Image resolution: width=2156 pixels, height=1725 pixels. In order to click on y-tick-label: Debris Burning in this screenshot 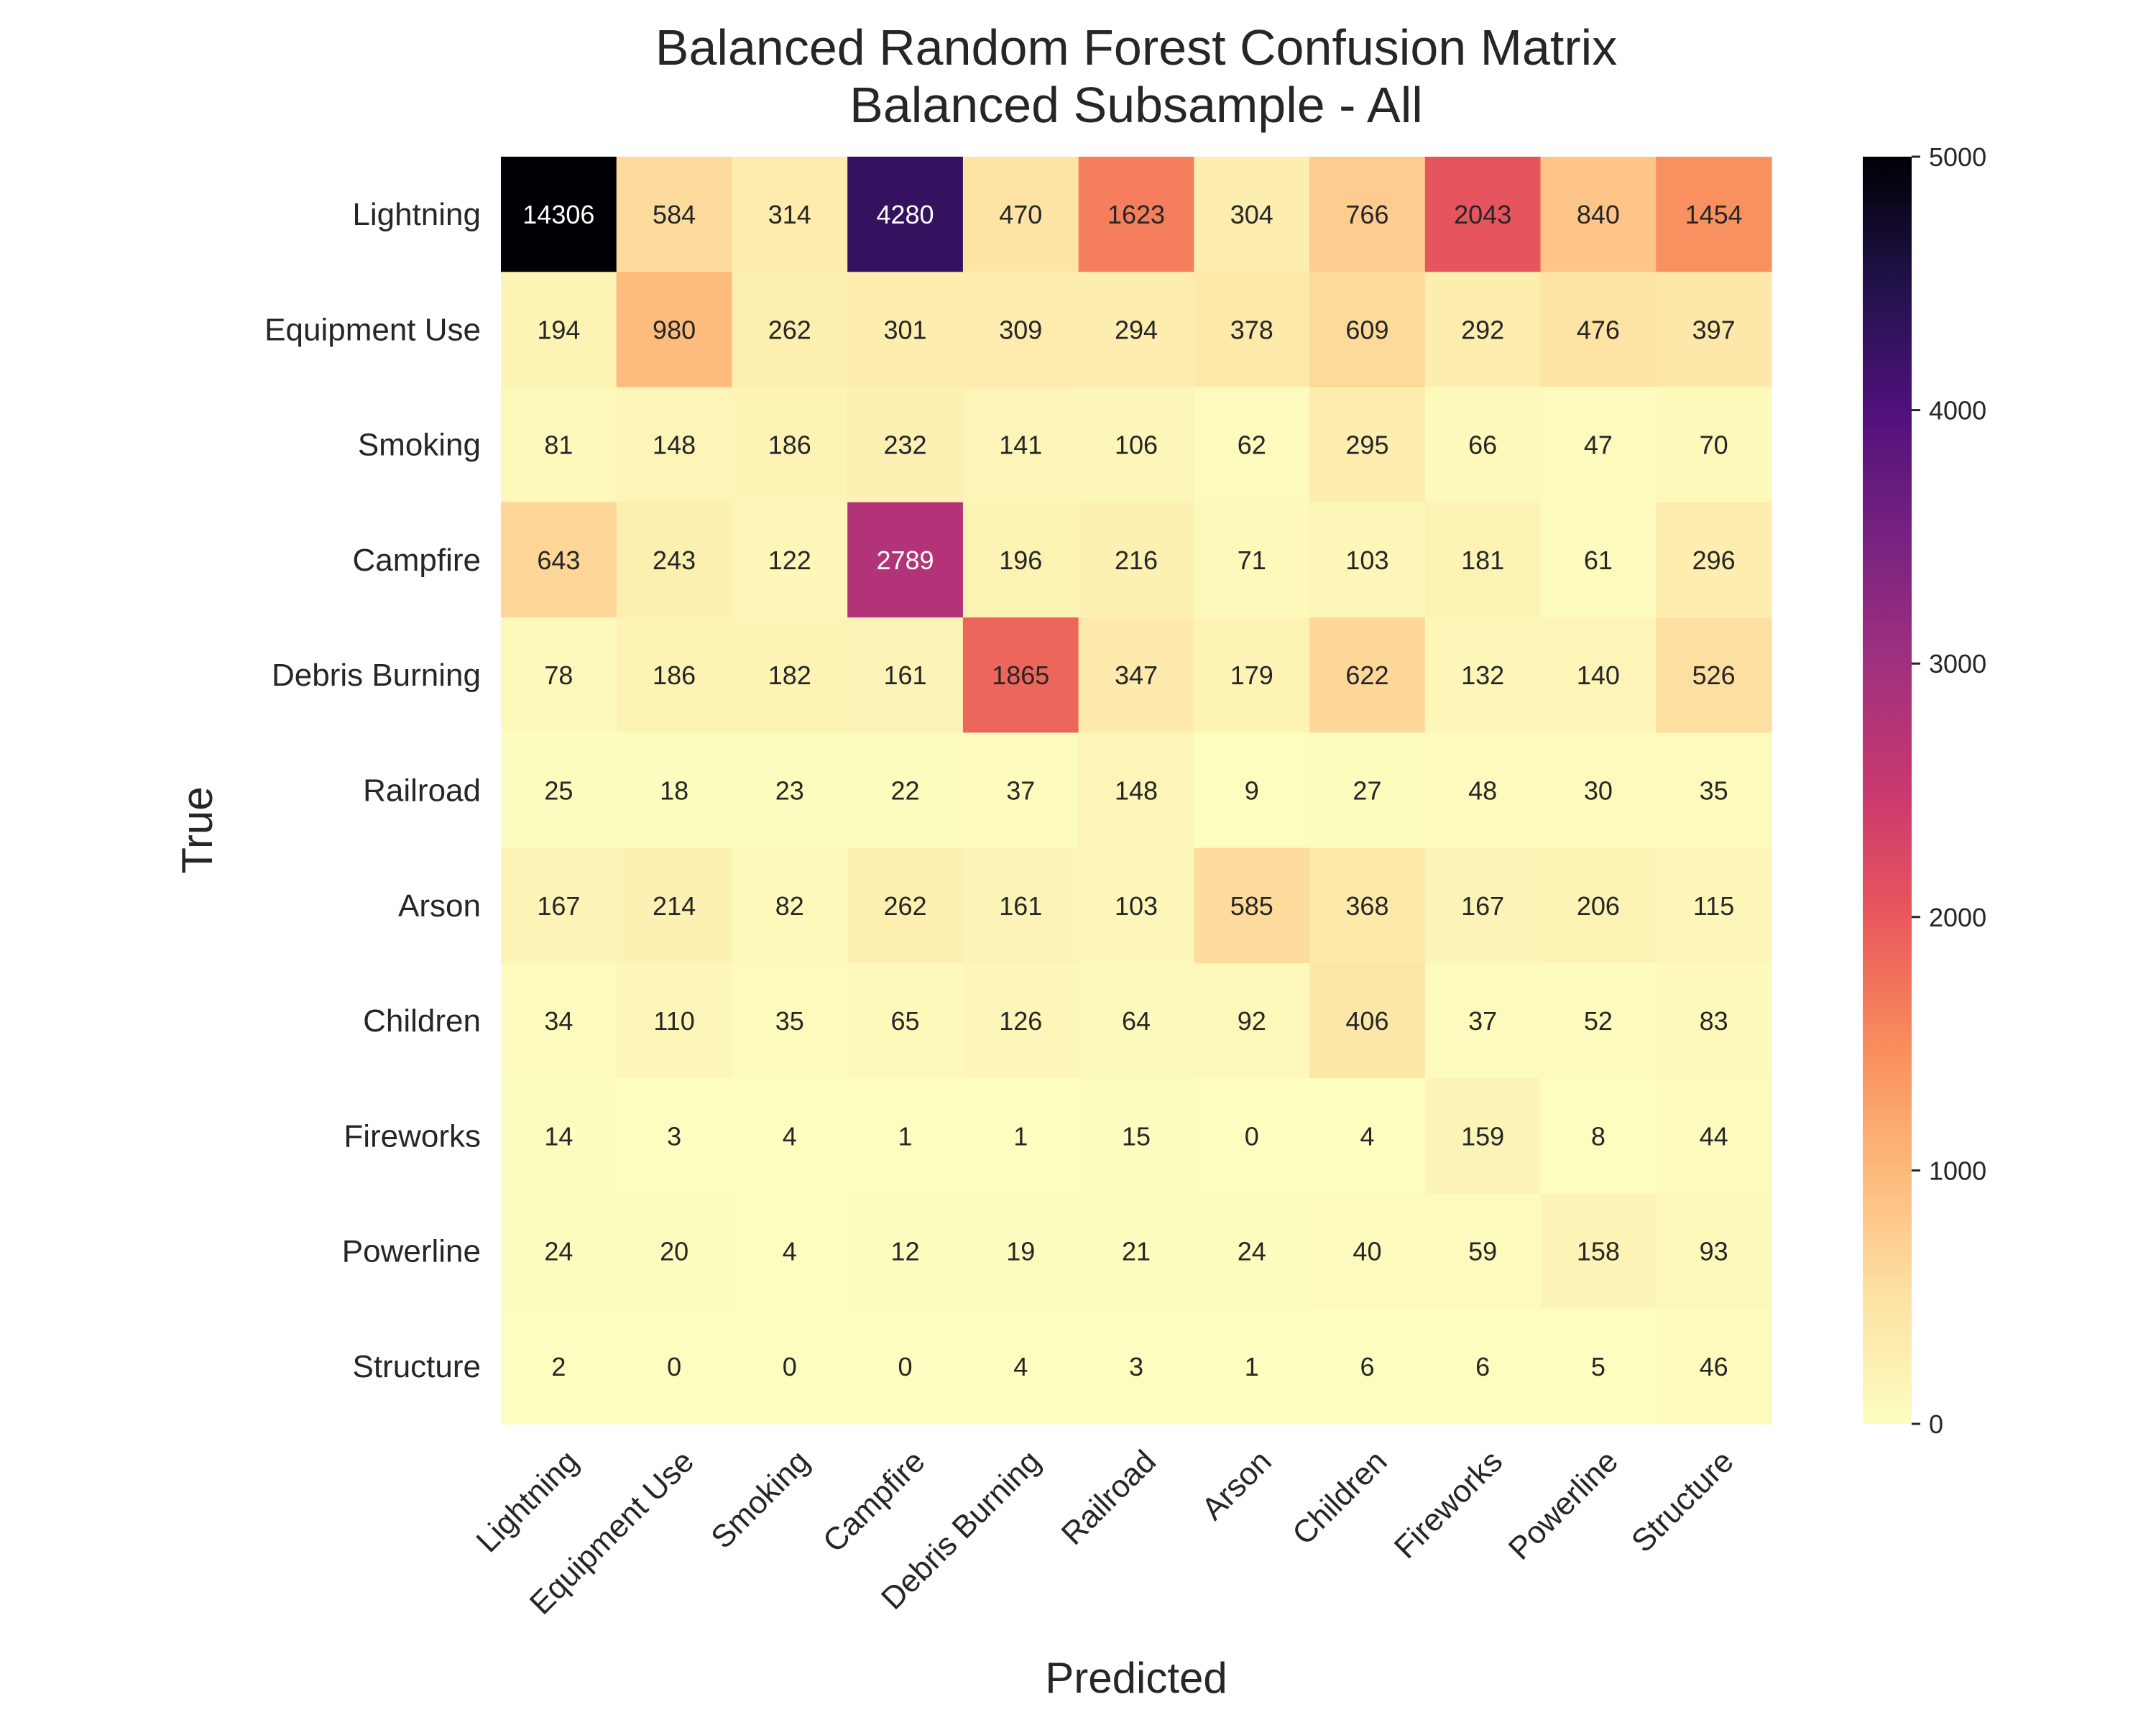, I will do `click(376, 675)`.